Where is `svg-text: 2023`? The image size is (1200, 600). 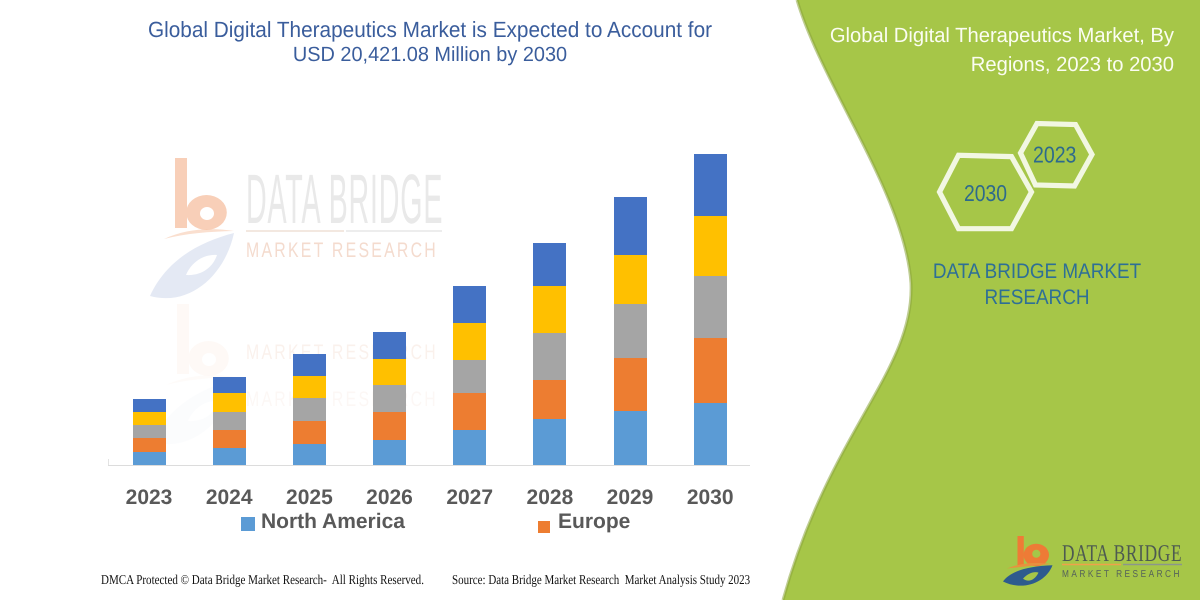 svg-text: 2023 is located at coordinates (1054, 155).